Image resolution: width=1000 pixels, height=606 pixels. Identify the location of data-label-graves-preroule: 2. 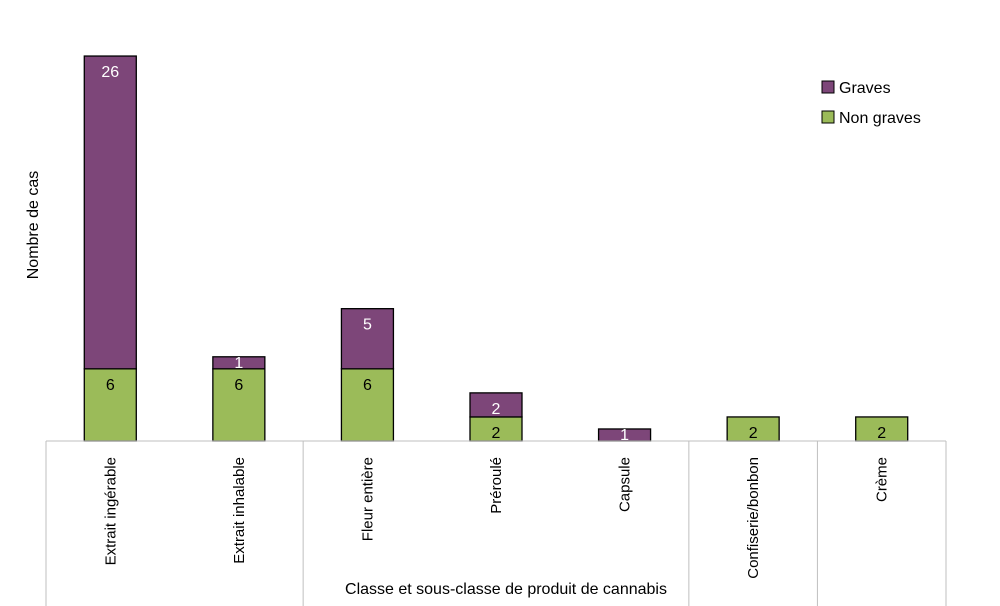
(496, 409).